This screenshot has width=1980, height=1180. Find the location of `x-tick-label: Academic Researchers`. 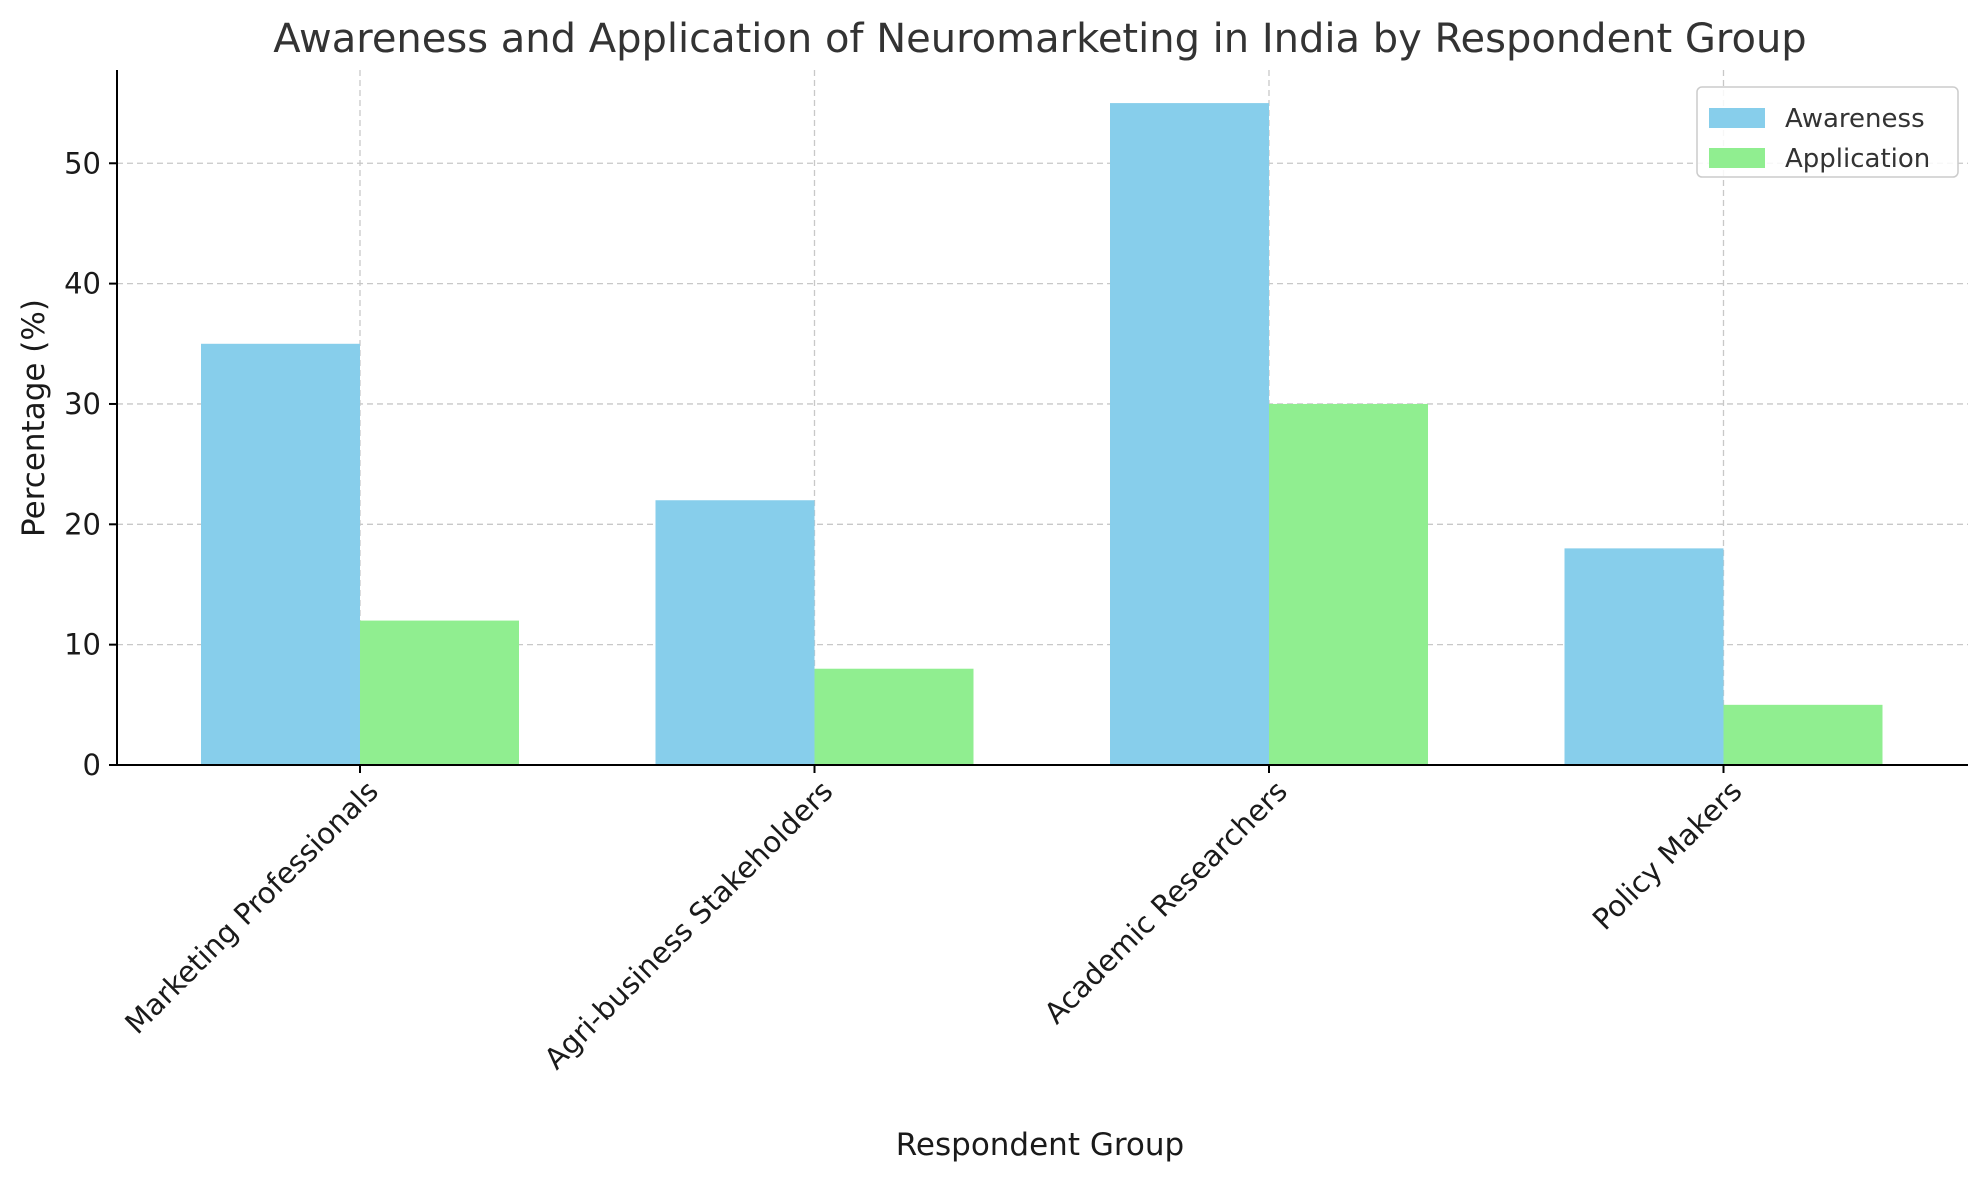

x-tick-label: Academic Researchers is located at coordinates (1166, 902).